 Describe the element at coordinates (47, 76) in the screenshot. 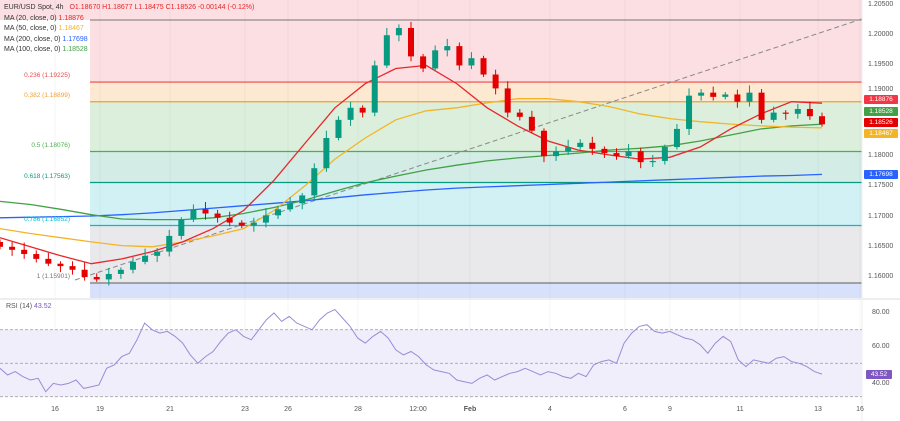

I see `fib-level-label: 0.236 (1.19225)` at that location.